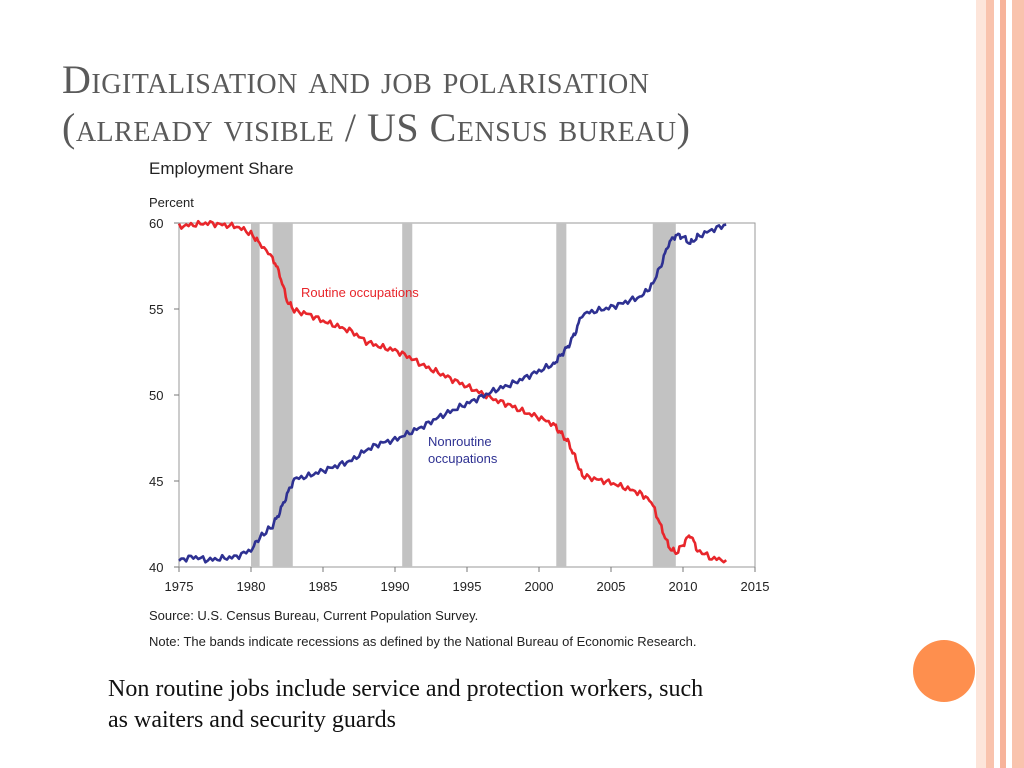 The width and height of the screenshot is (1024, 768). I want to click on y-tick-label-50: 50, so click(156, 395).